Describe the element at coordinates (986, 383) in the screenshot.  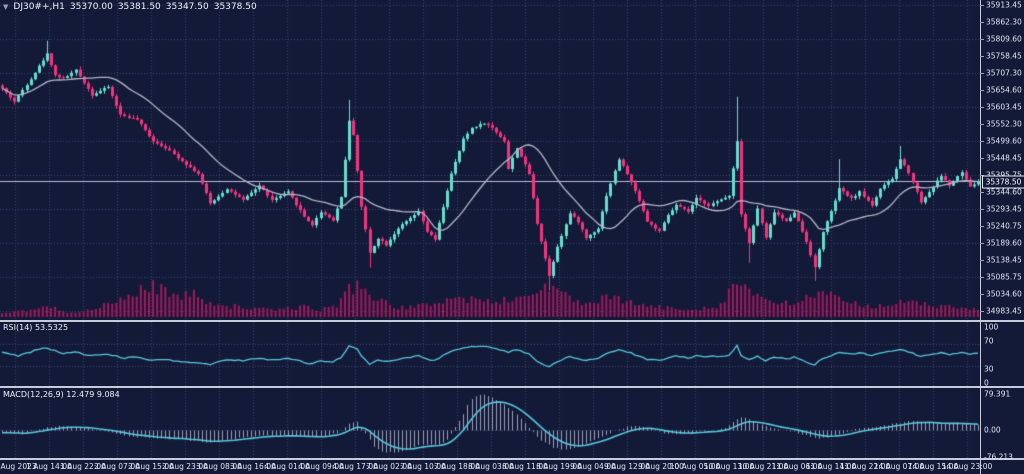
I see `indicator-scale-label: 0` at that location.